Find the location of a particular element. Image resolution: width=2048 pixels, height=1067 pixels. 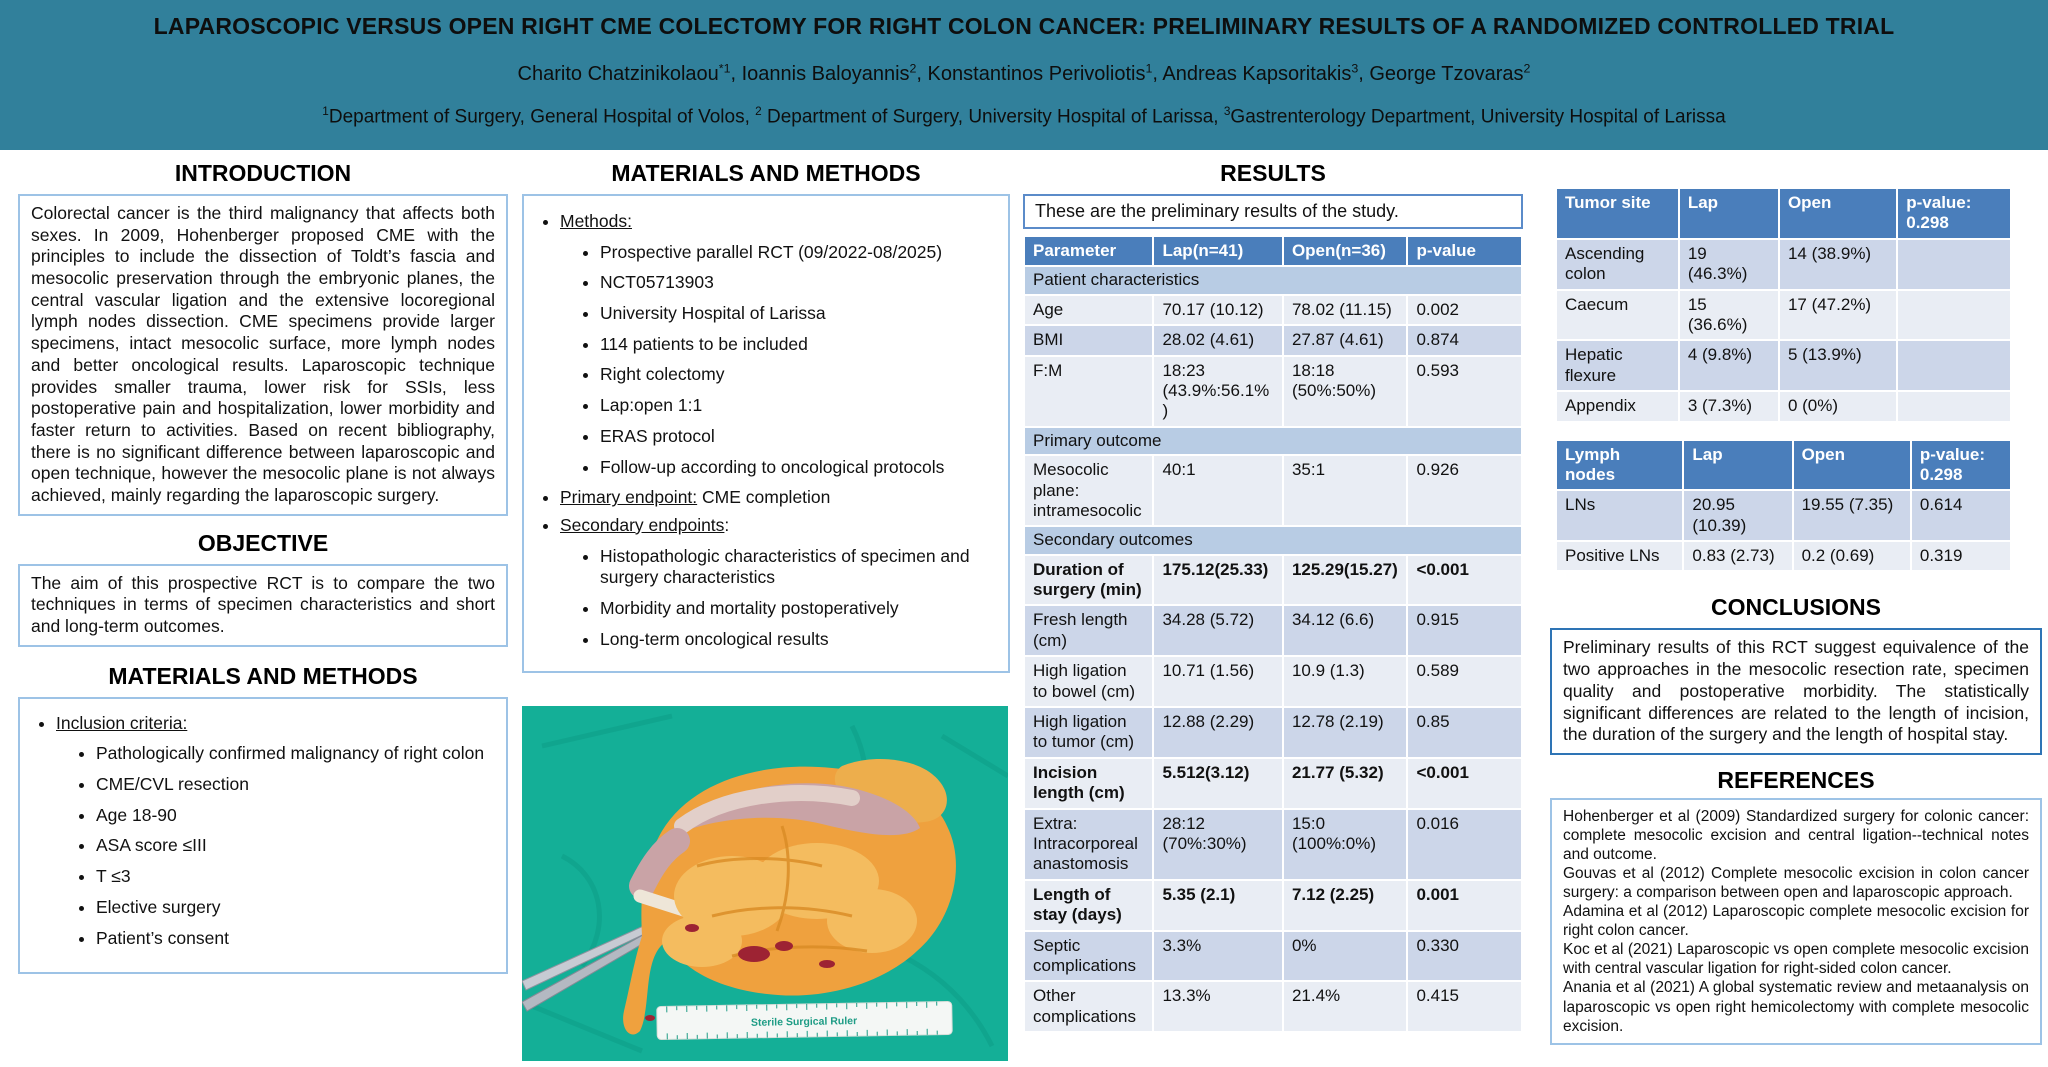

table-cell: Caecum is located at coordinates (1617, 315).